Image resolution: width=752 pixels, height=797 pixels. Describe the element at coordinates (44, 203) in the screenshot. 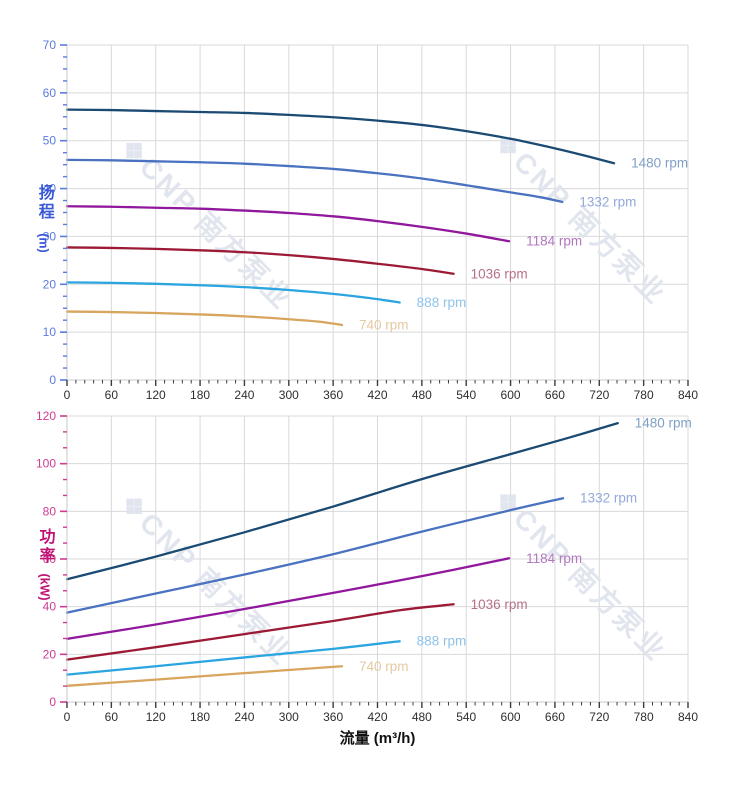

I see `head-axis-title-text: 扬程` at that location.